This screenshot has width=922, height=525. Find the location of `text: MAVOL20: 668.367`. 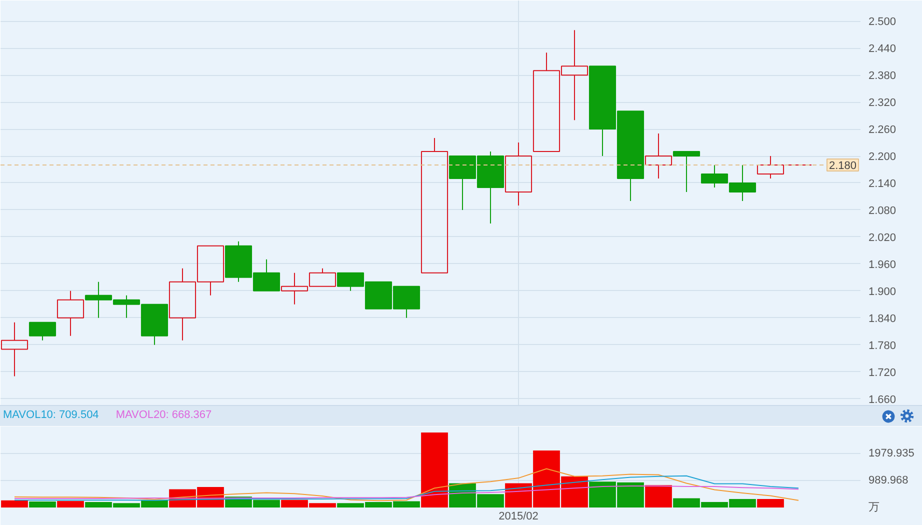

text: MAVOL20: 668.367 is located at coordinates (164, 416).